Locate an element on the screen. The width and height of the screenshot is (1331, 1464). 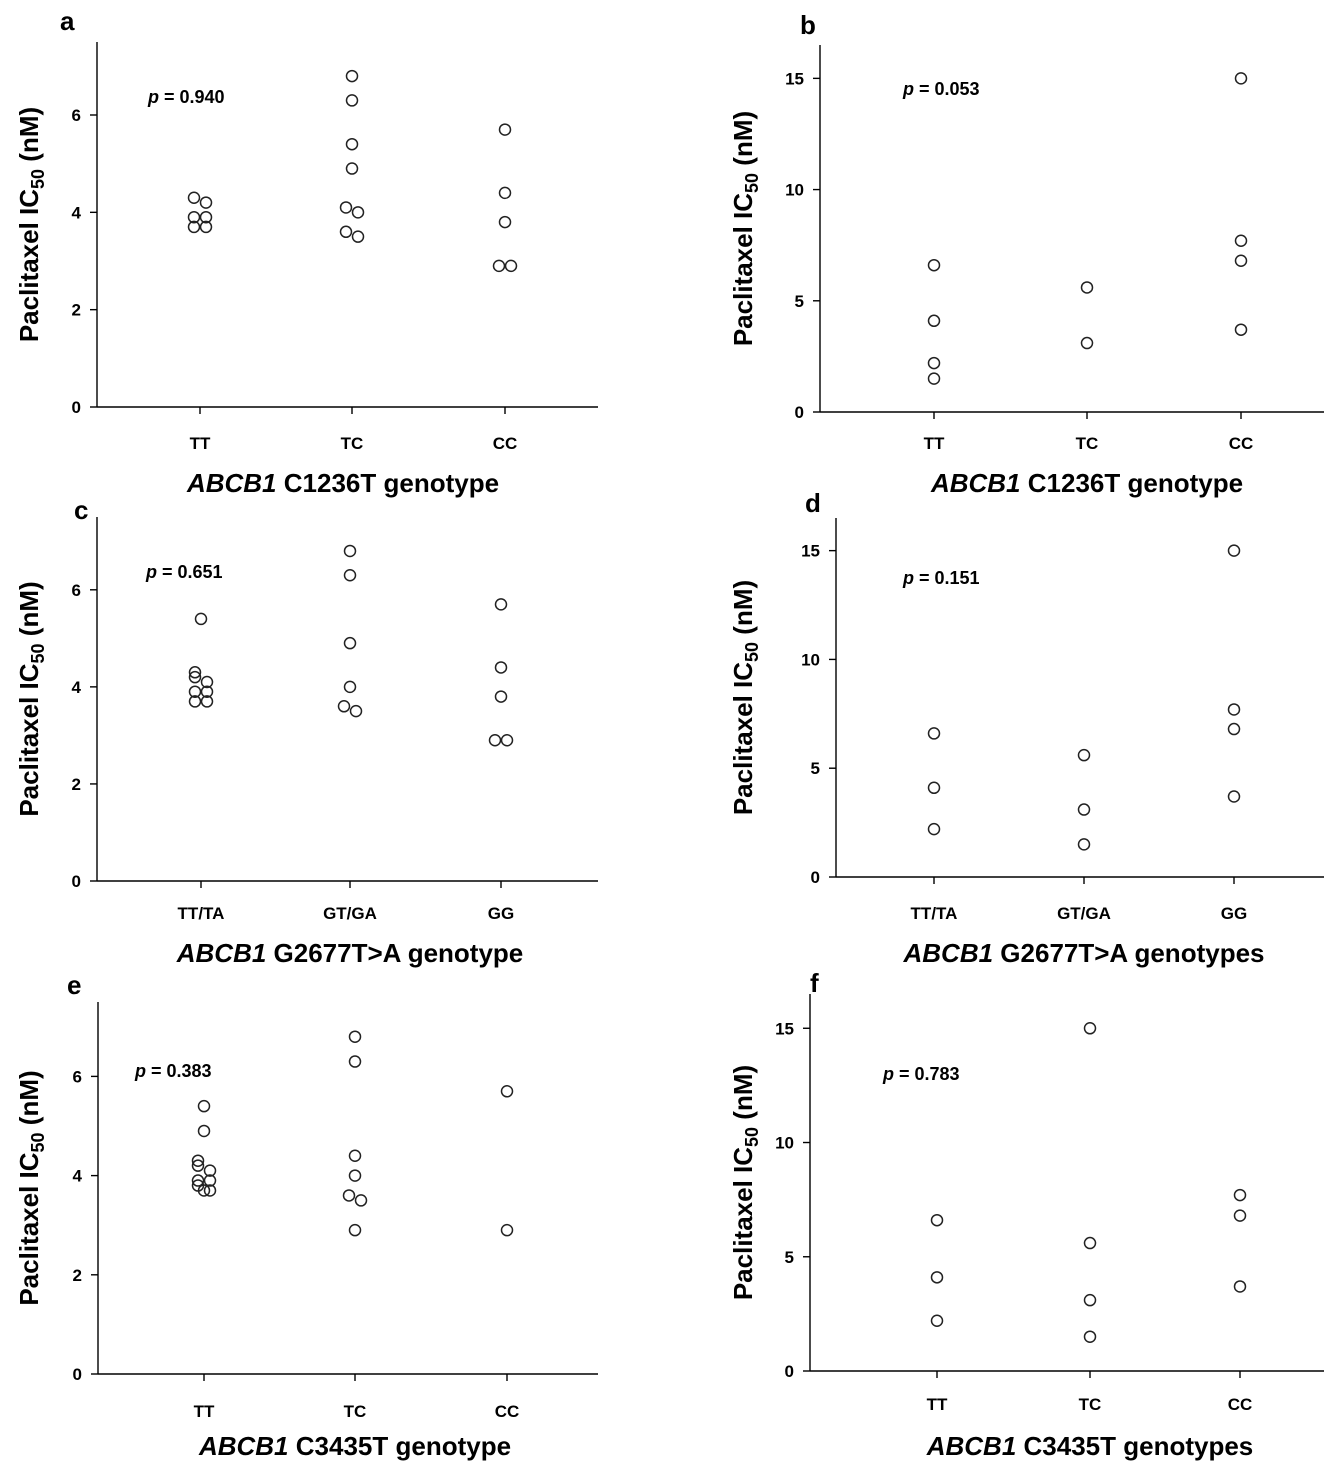
p-value-label: p = 0.383 is located at coordinates (173, 1071).